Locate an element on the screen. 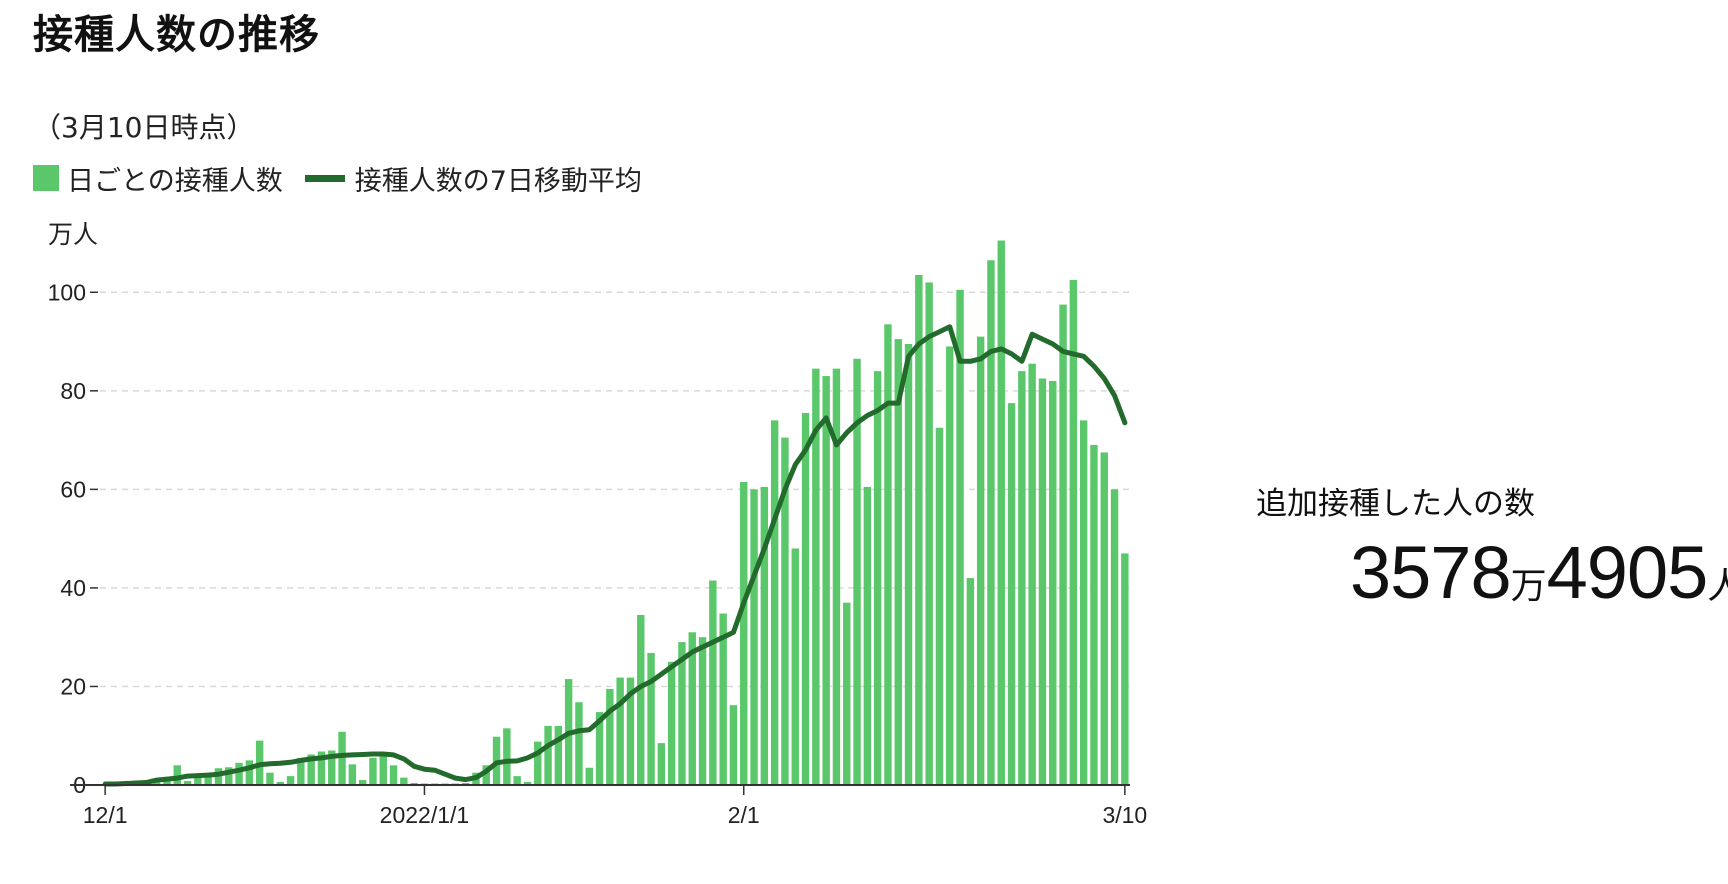 Image resolution: width=1728 pixels, height=884 pixels. y-tick-label: 100 is located at coordinates (67, 292).